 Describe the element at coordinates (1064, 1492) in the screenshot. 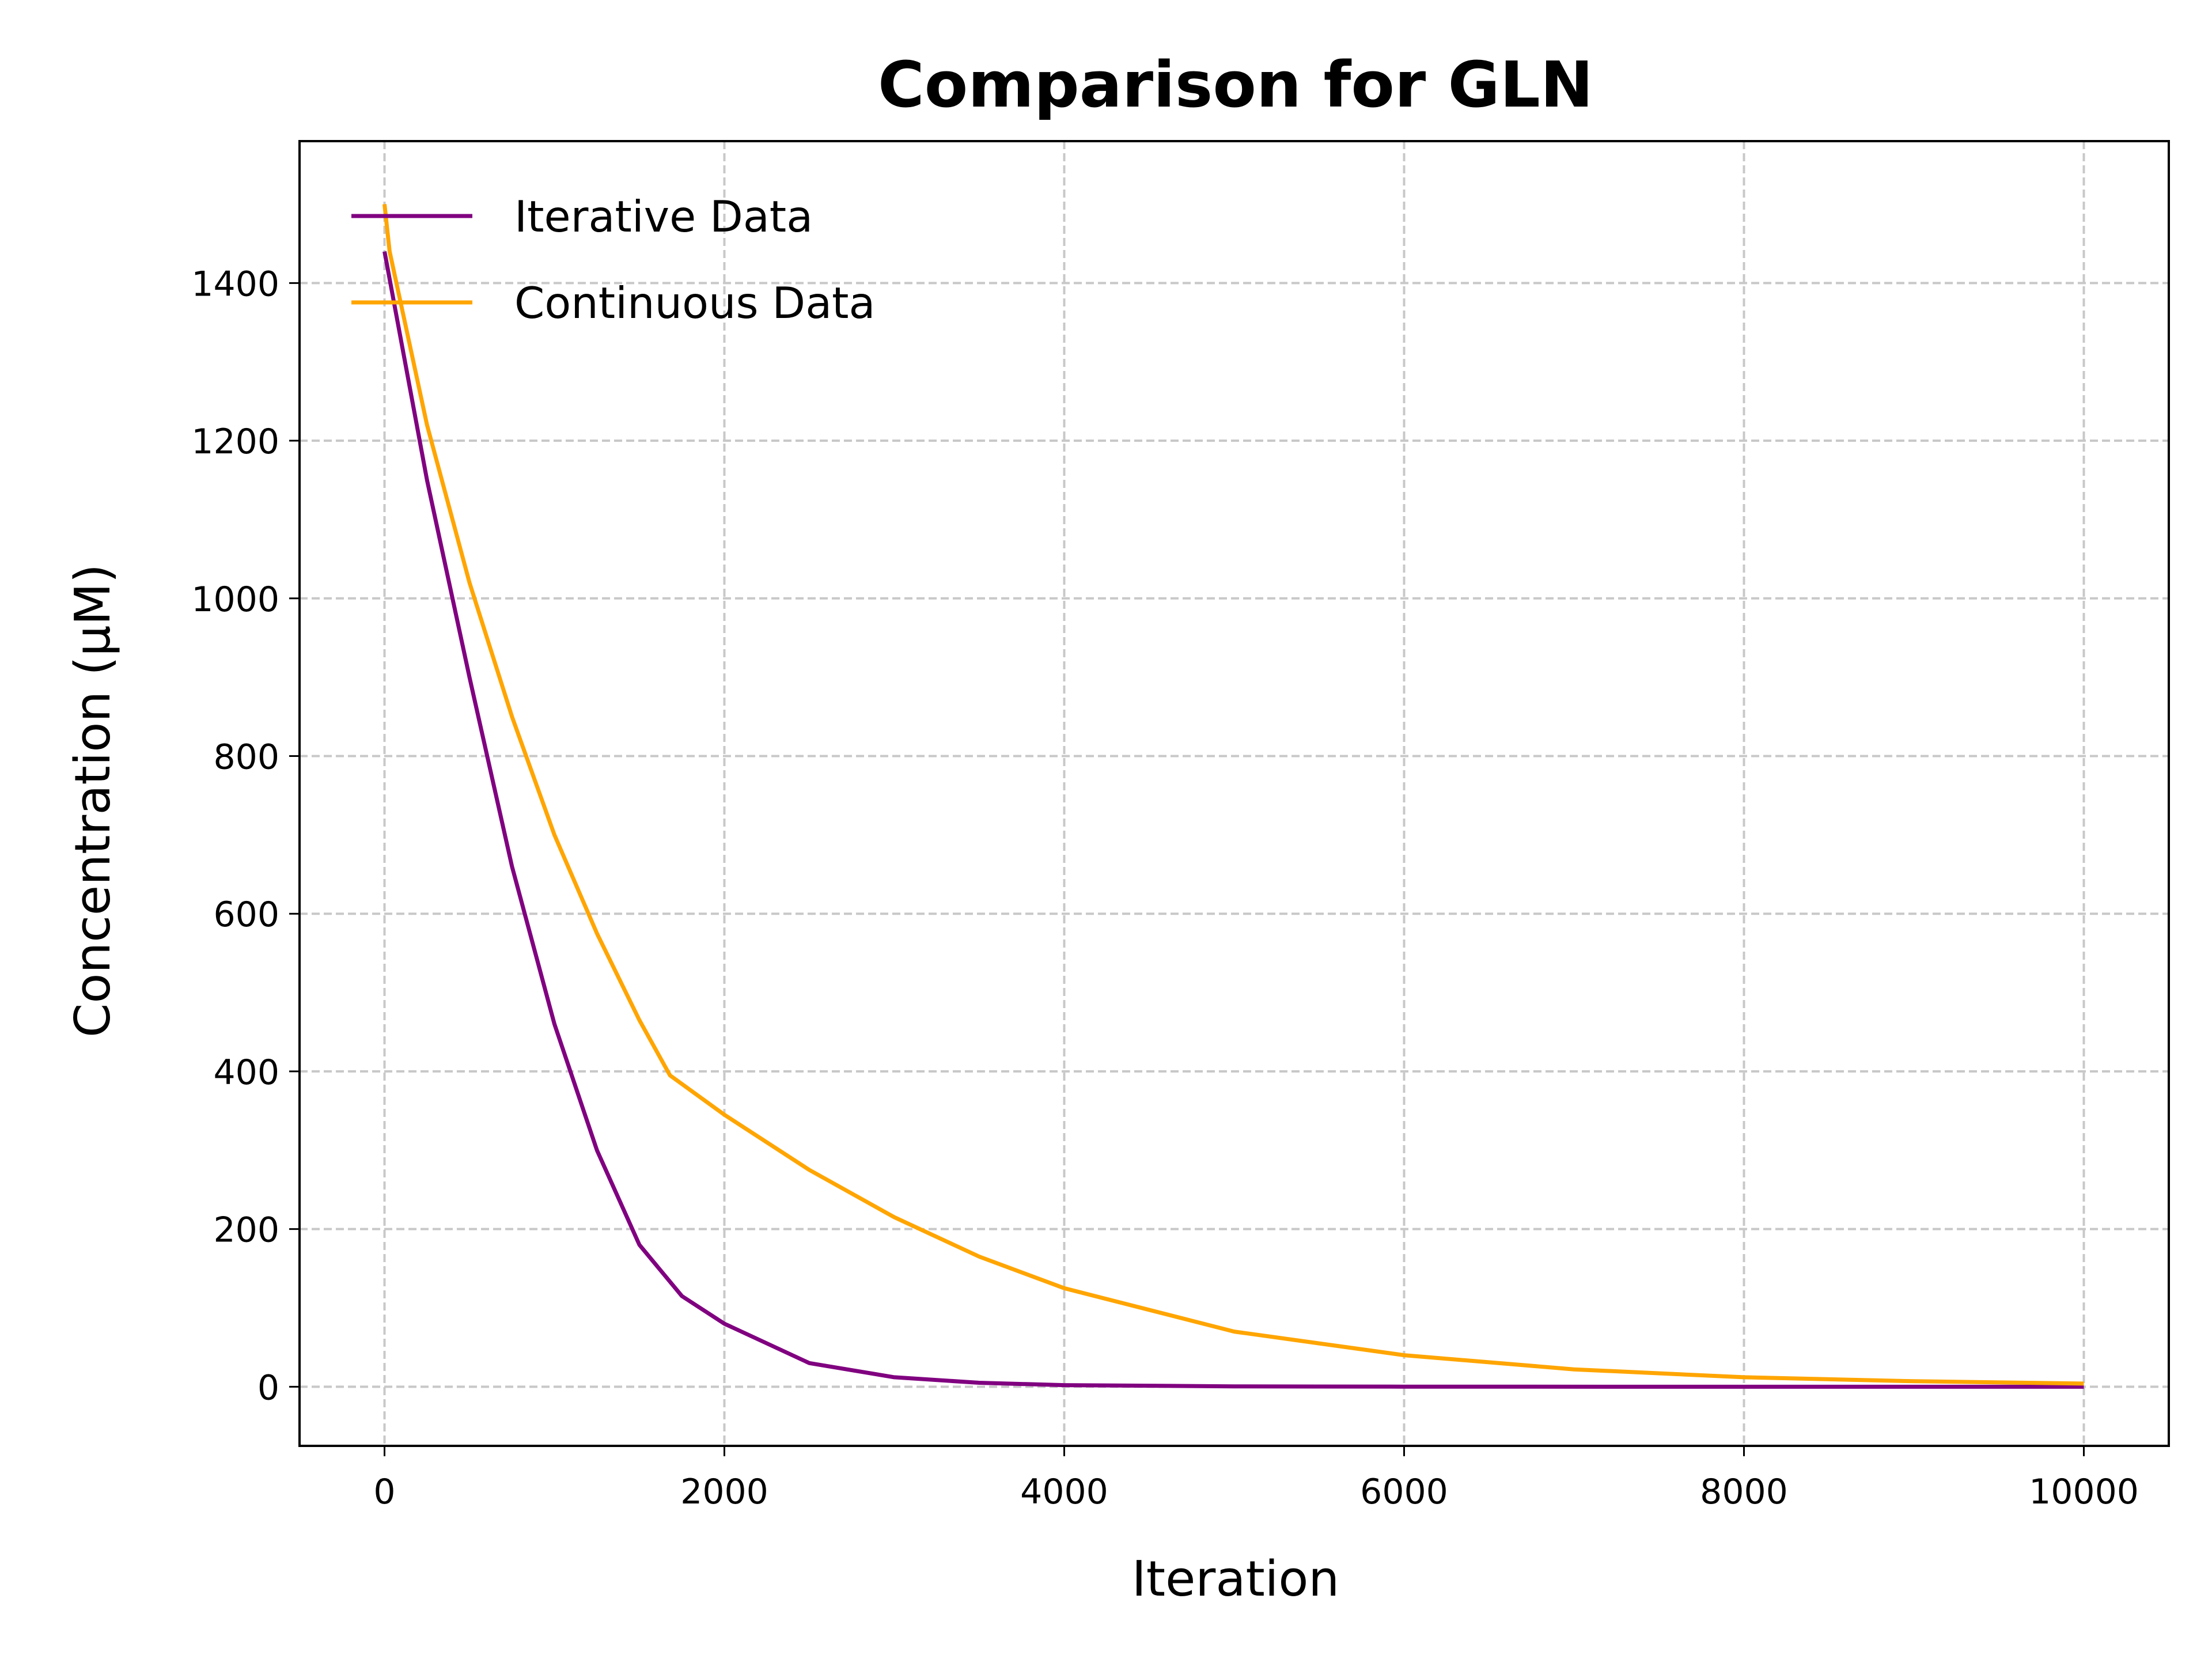

I see `x-tick-label: 4000` at that location.